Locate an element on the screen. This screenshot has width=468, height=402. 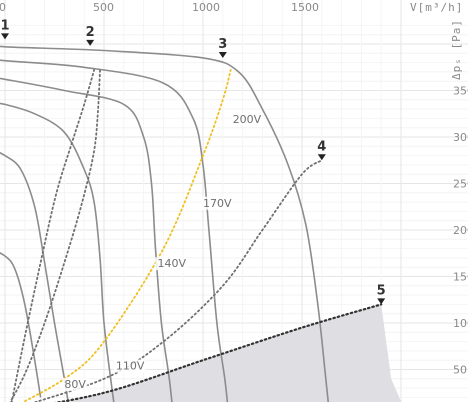
y-axis-unit: Δpₛ [Pa] is located at coordinates (456, 49).